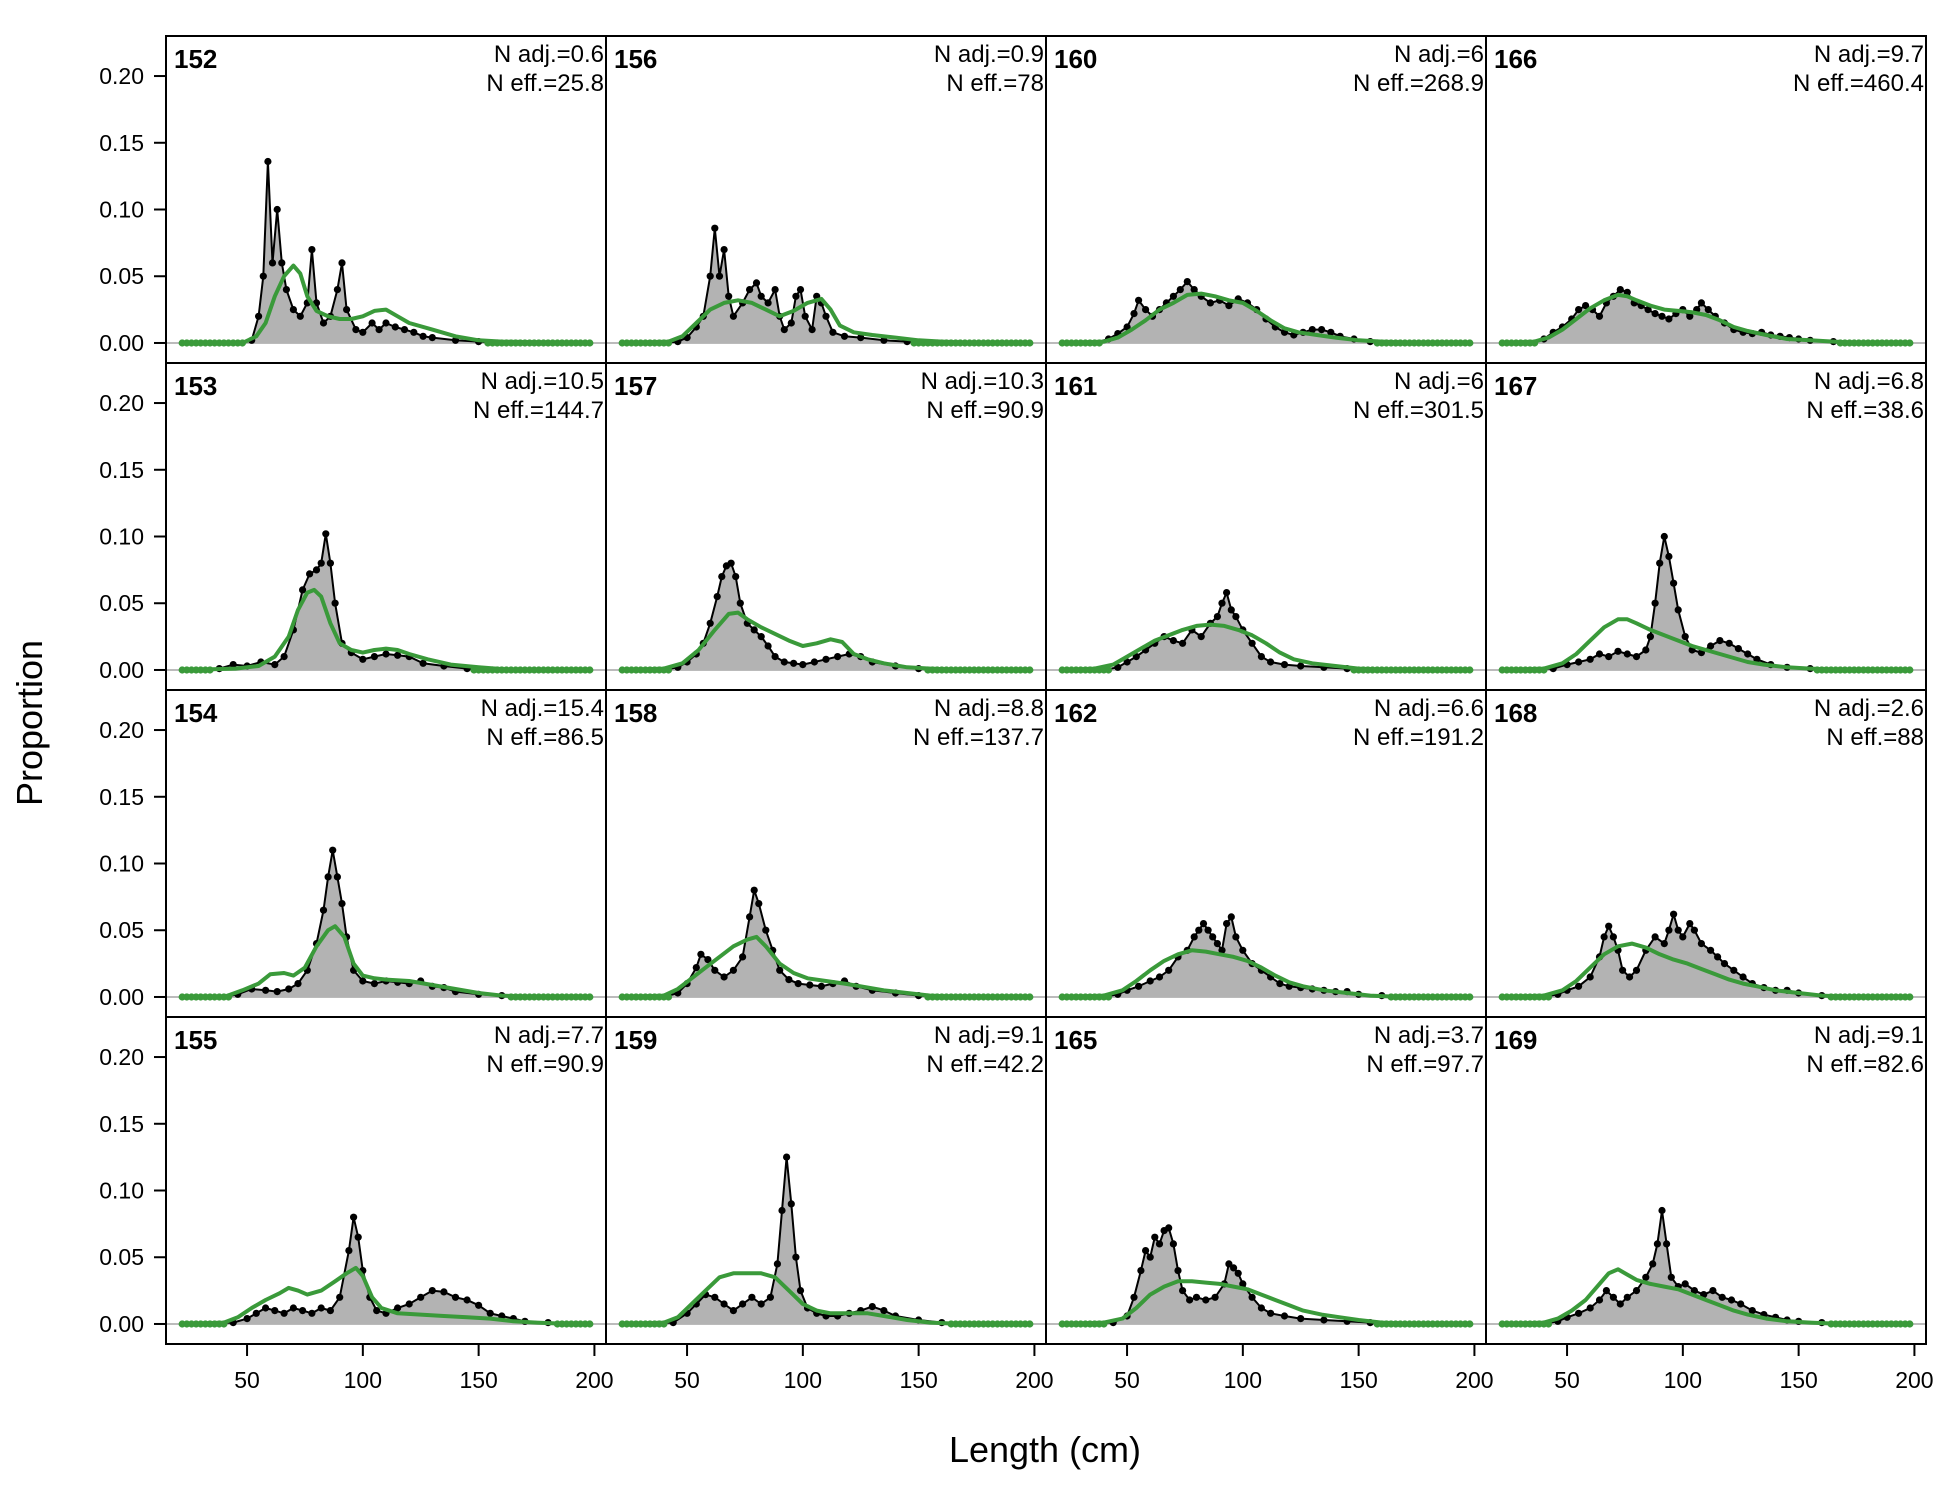 The image size is (1950, 1500). Describe the element at coordinates (132, 209) in the screenshot. I see `y-axis: 0.00 0.05 0.10 0.15 0.20` at that location.